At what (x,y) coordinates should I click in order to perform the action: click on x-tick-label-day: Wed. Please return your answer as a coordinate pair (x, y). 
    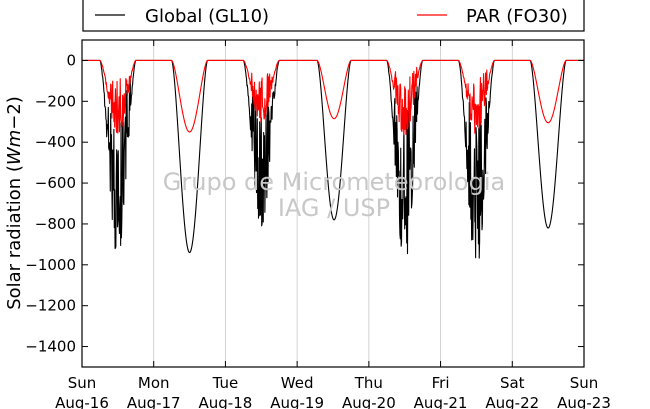
    Looking at the image, I should click on (297, 383).